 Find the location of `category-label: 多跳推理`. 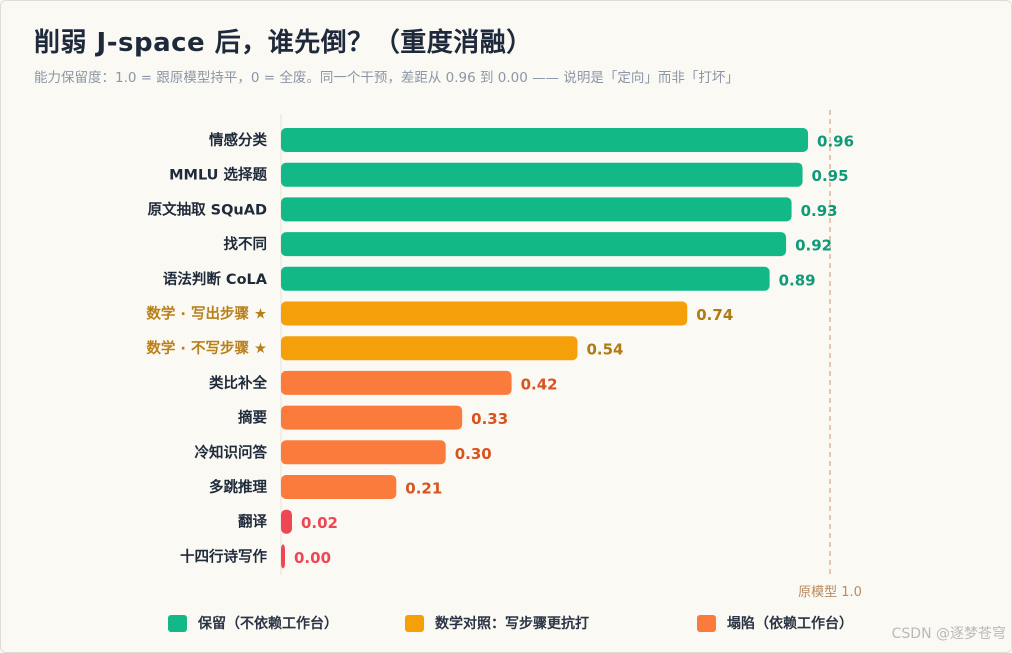

category-label: 多跳推理 is located at coordinates (238, 487).